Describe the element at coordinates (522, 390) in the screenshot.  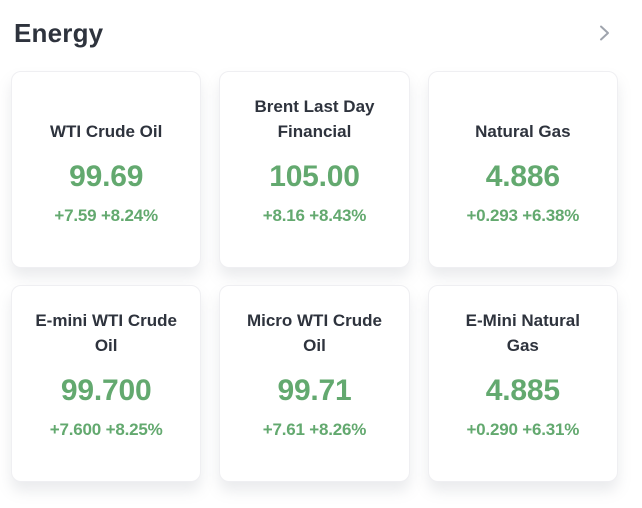
I see `last-price: 4.885` at that location.